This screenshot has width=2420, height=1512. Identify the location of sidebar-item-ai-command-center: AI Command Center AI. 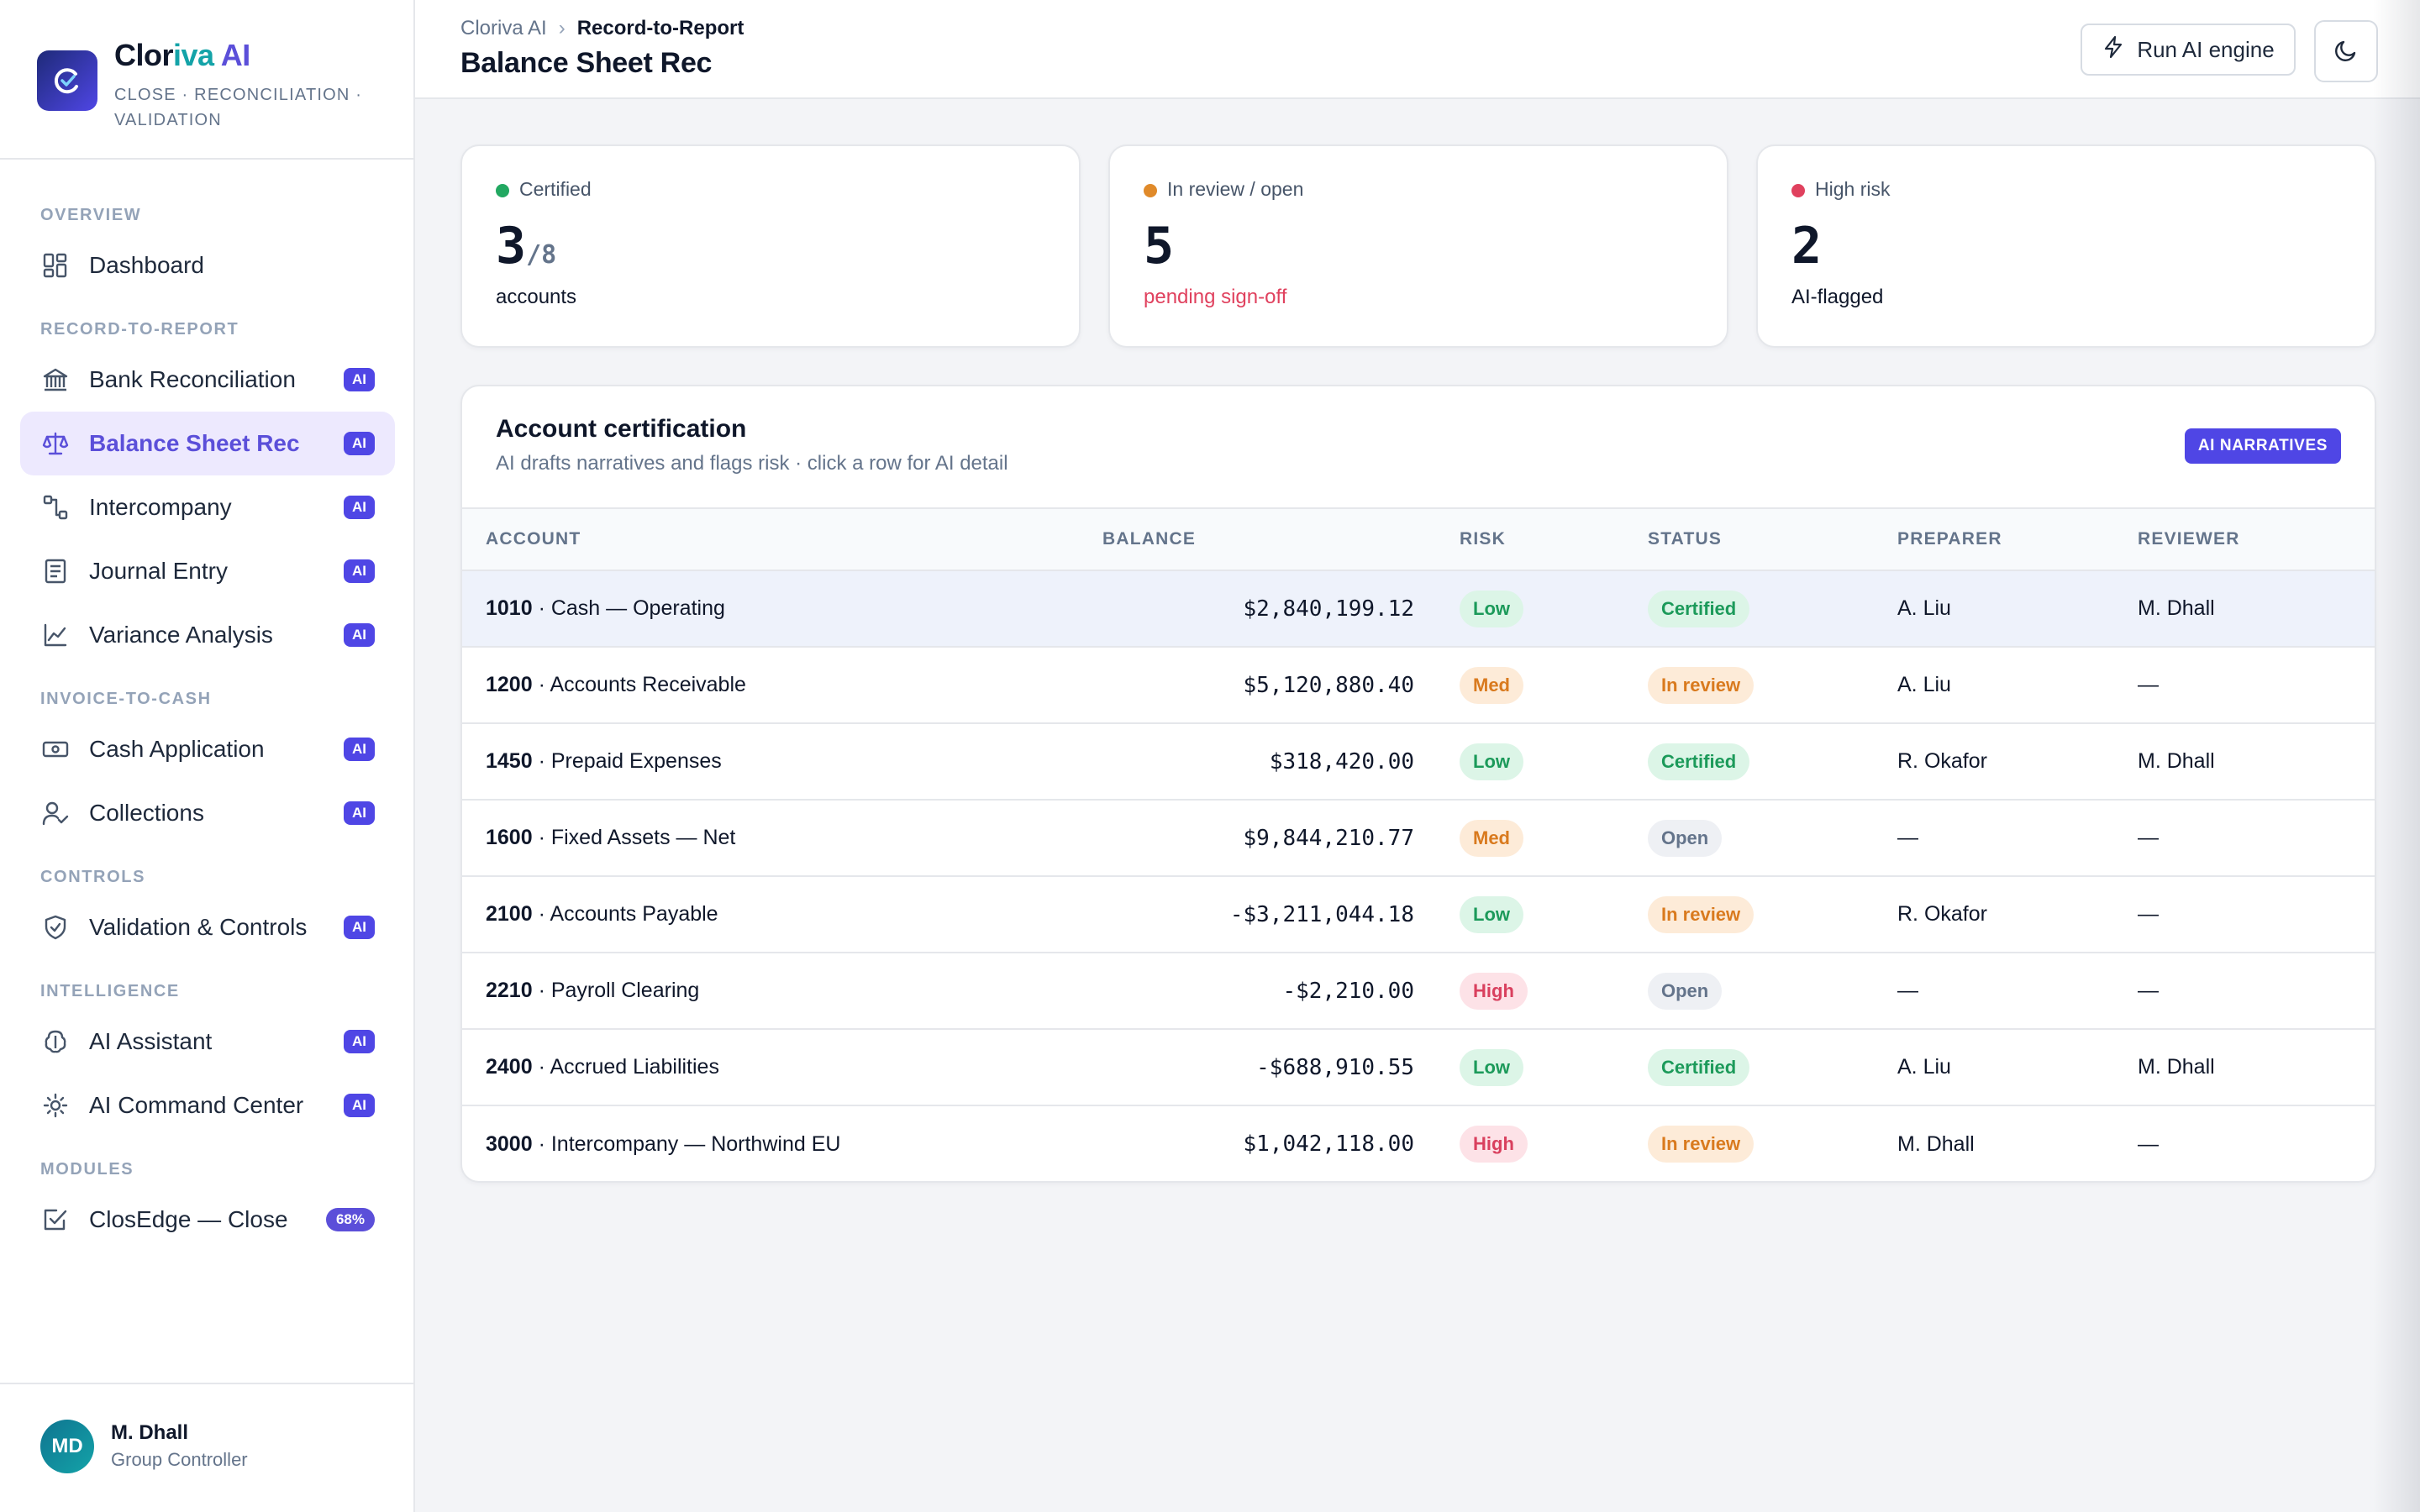
(207, 1105).